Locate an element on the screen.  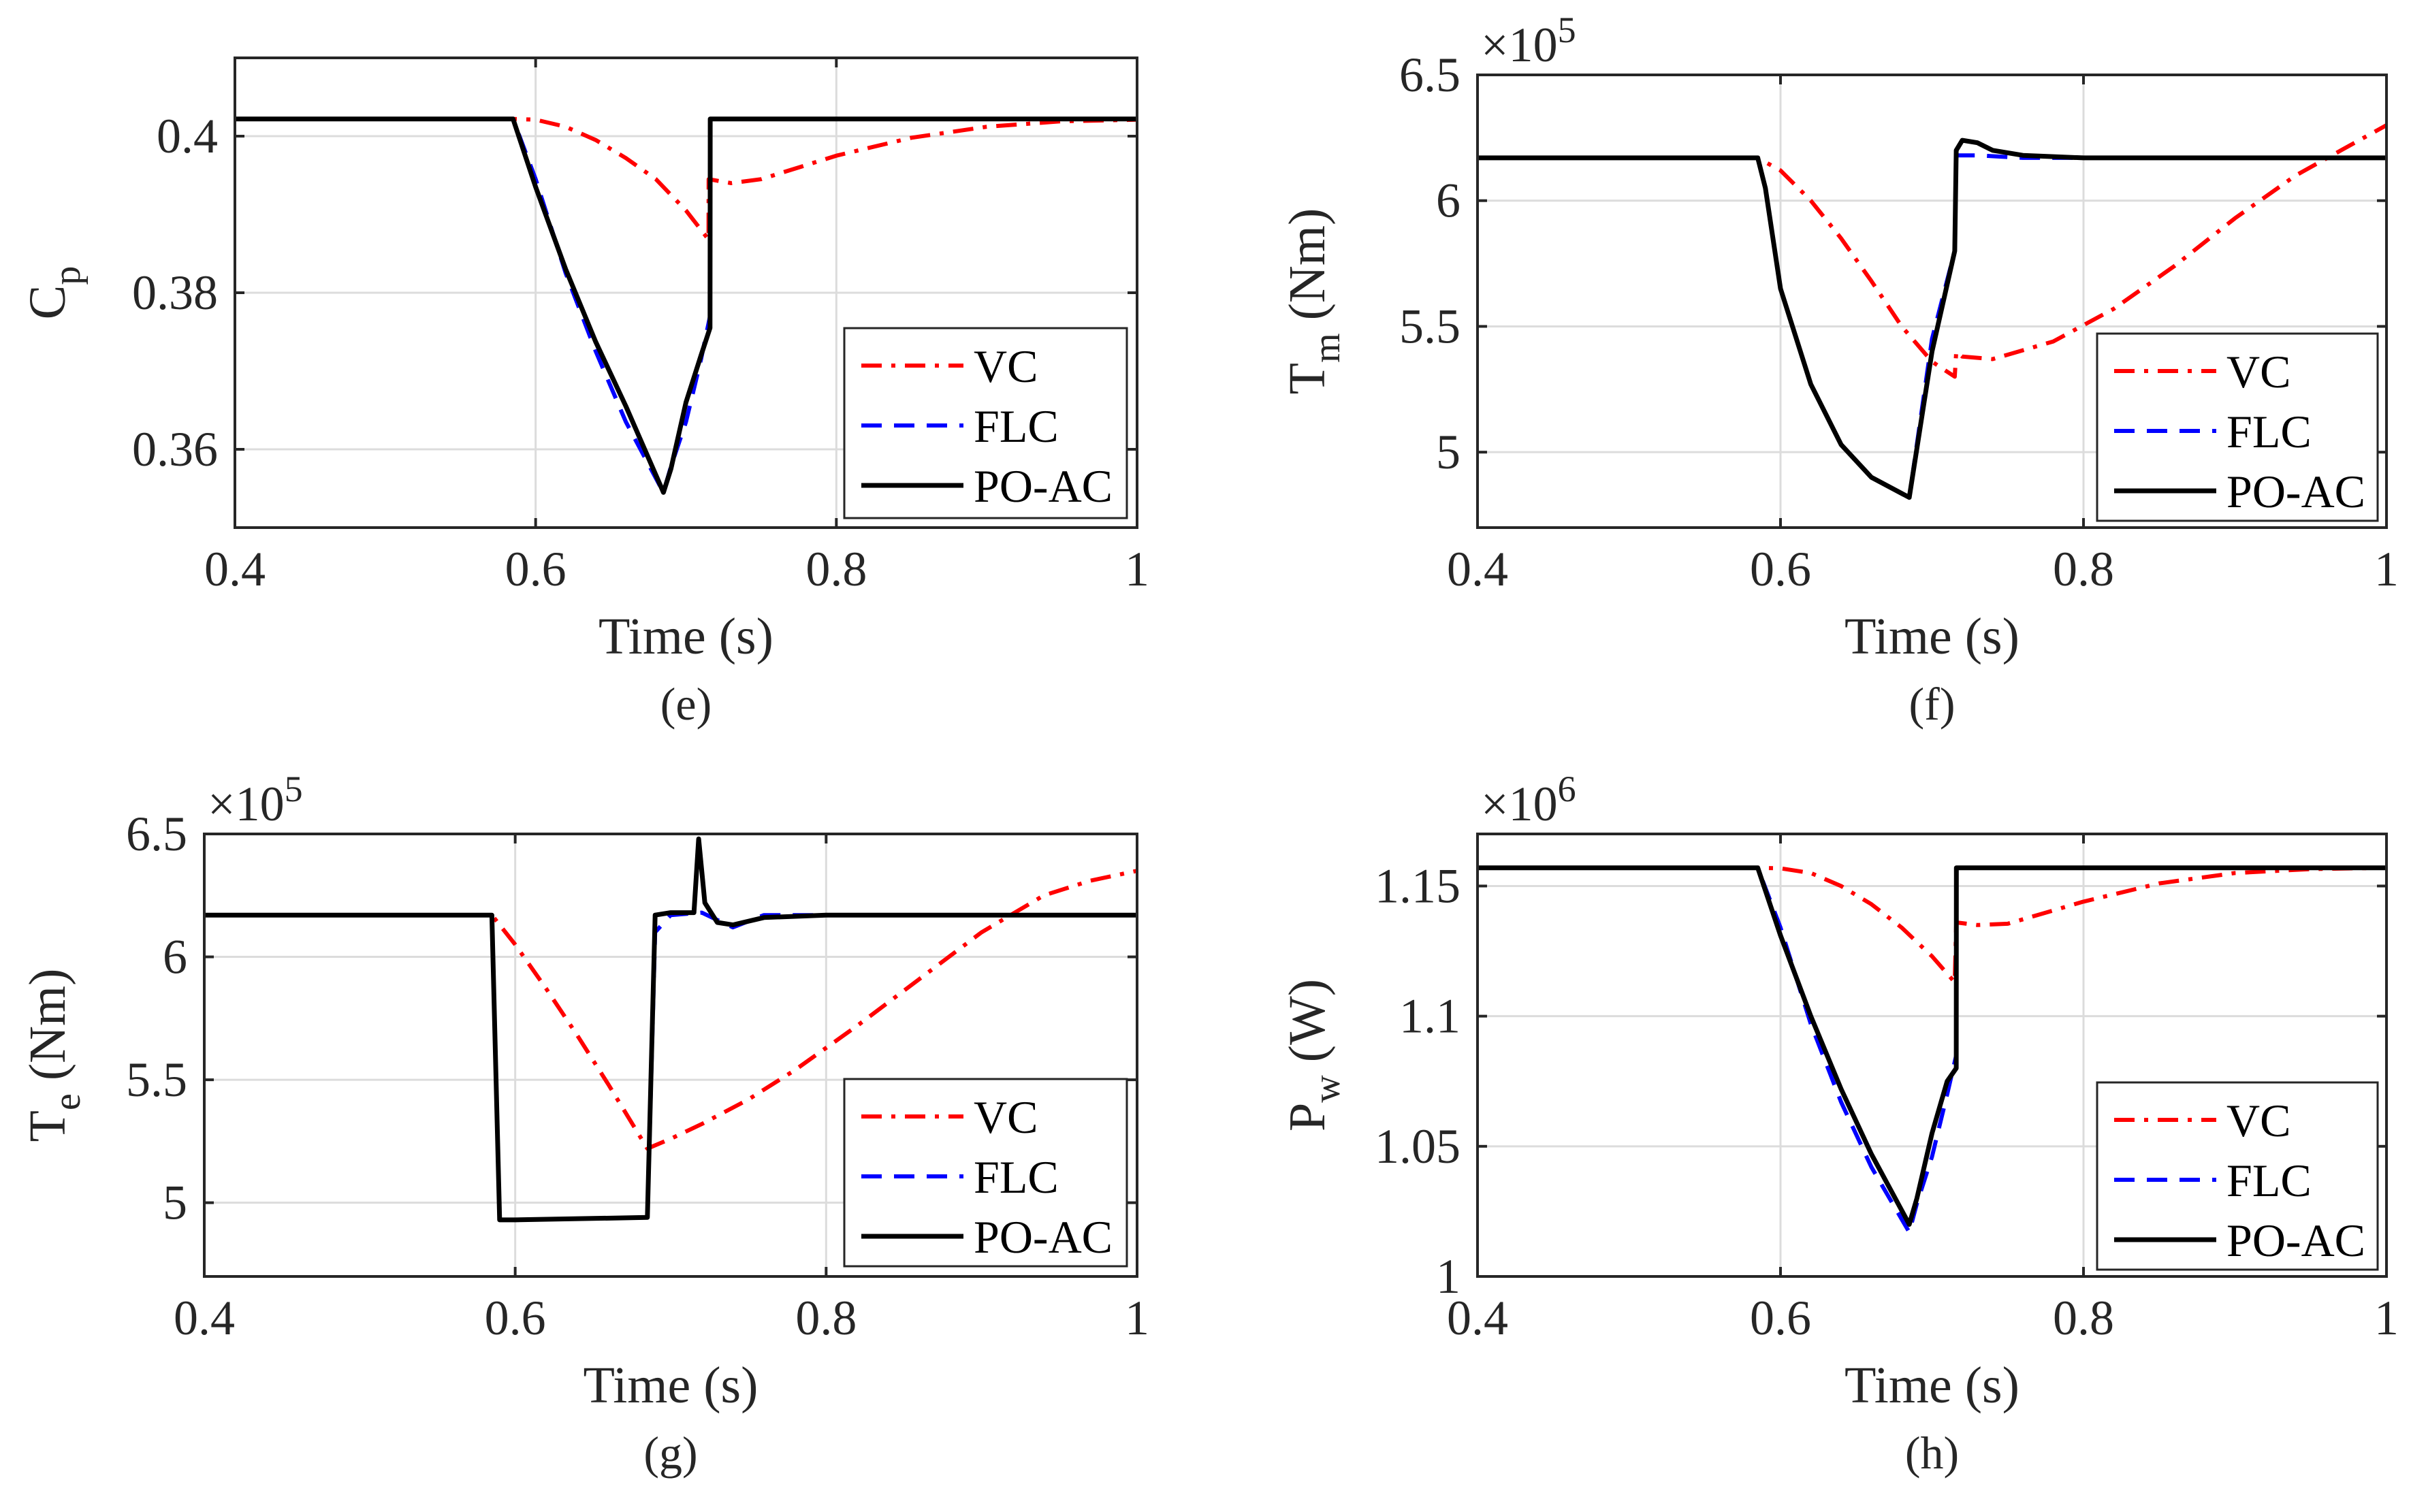
y-tick-label: 1.15 is located at coordinates (1417, 886).